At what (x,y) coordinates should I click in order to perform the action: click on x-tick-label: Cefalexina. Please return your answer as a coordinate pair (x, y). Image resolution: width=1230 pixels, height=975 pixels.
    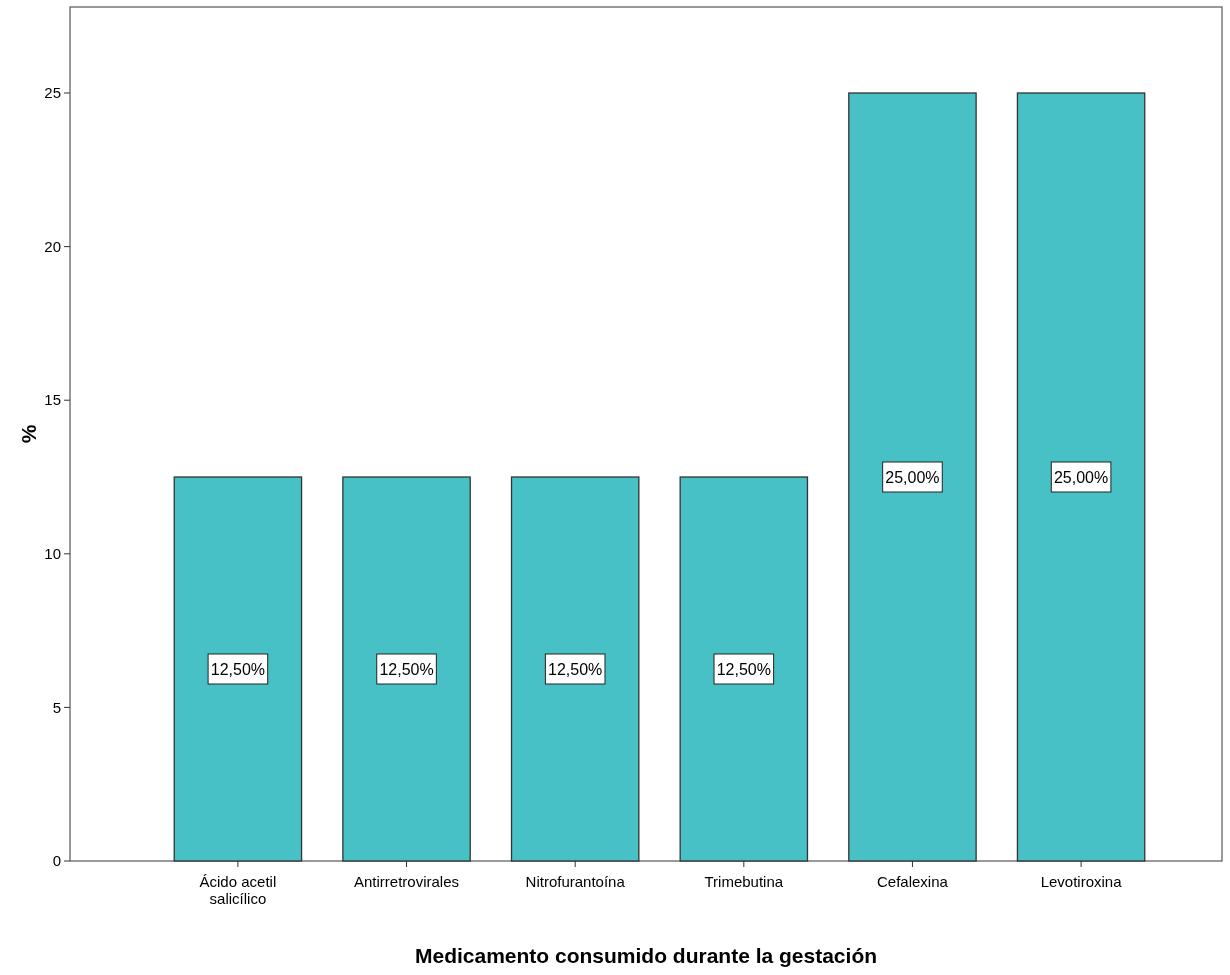
    Looking at the image, I should click on (913, 881).